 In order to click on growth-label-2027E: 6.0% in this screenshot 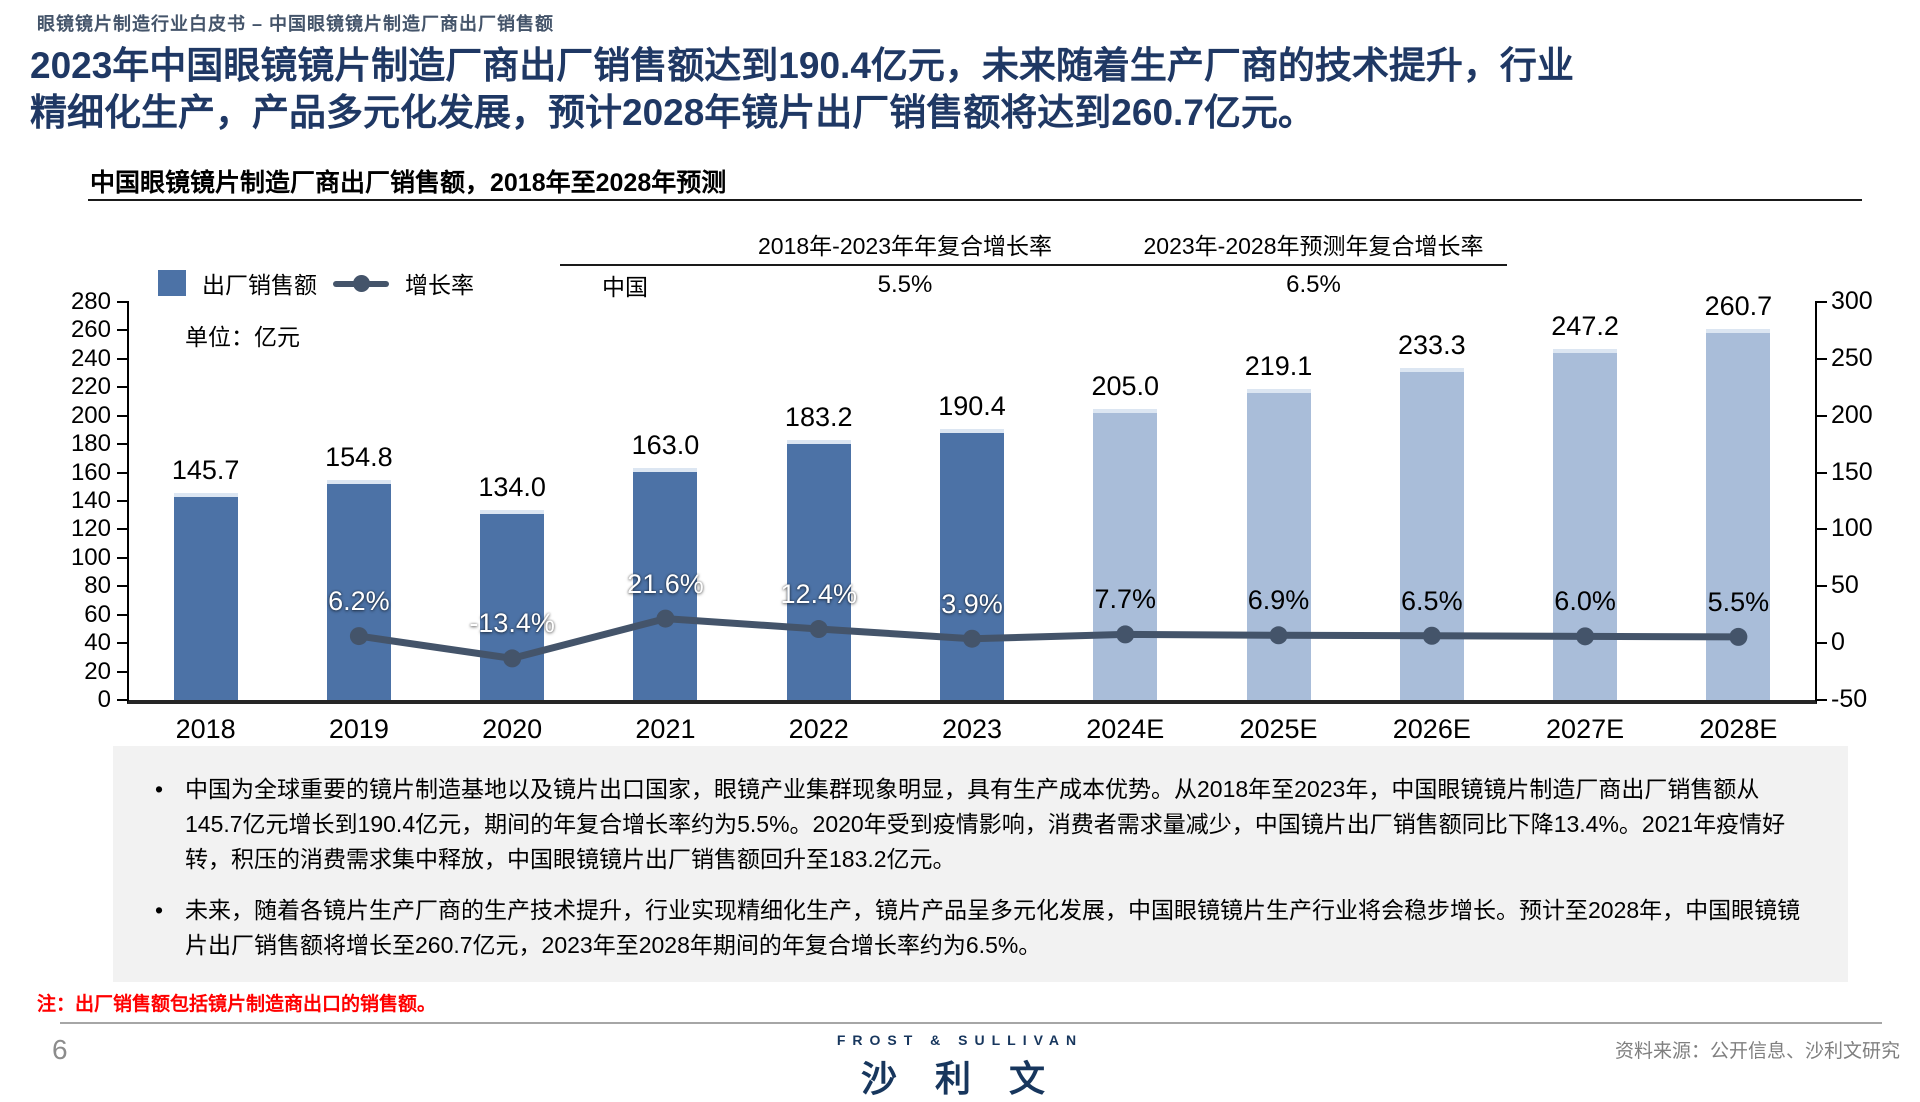, I will do `click(1585, 601)`.